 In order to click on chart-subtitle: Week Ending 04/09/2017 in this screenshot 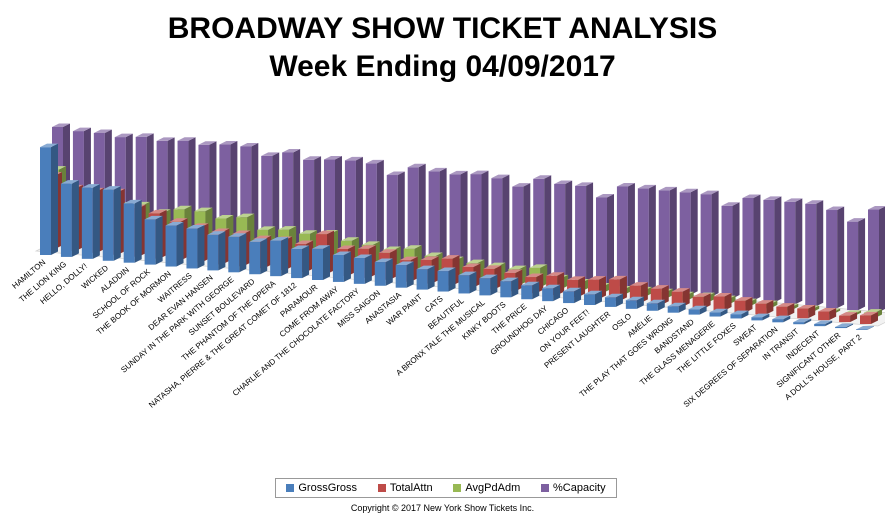, I will do `click(442, 66)`.